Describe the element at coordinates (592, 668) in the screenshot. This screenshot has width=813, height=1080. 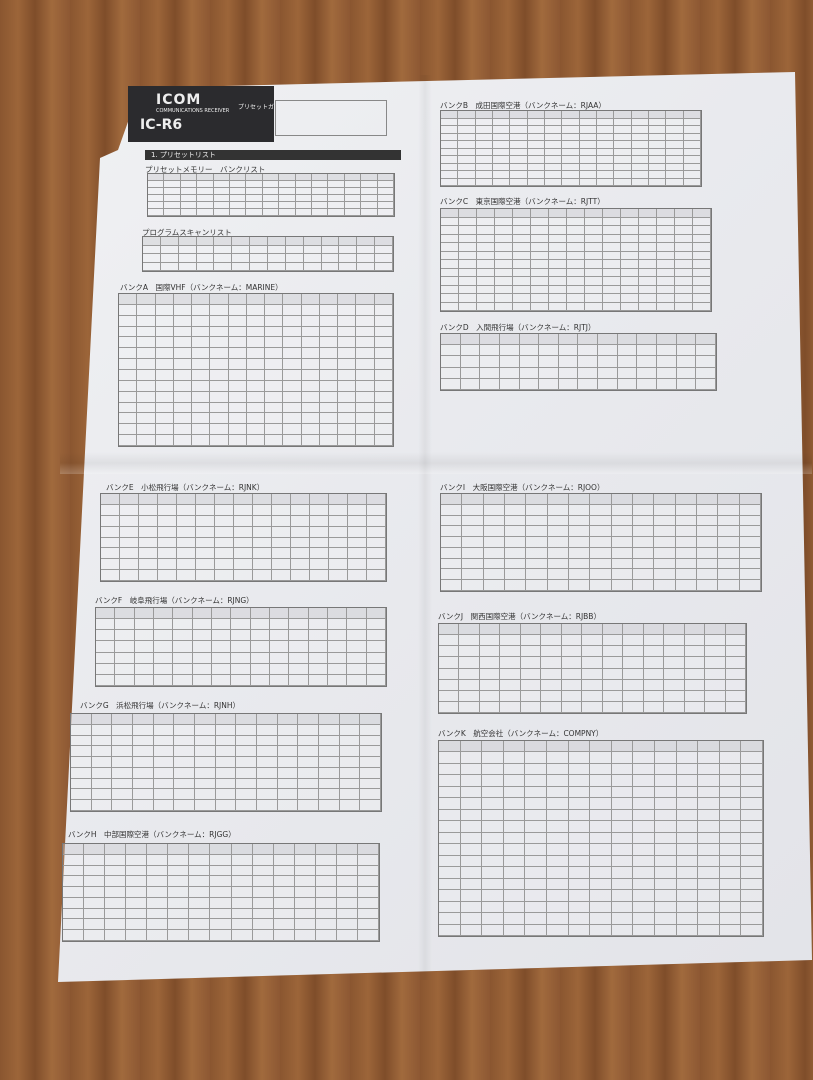
I see `table-bank-j` at that location.